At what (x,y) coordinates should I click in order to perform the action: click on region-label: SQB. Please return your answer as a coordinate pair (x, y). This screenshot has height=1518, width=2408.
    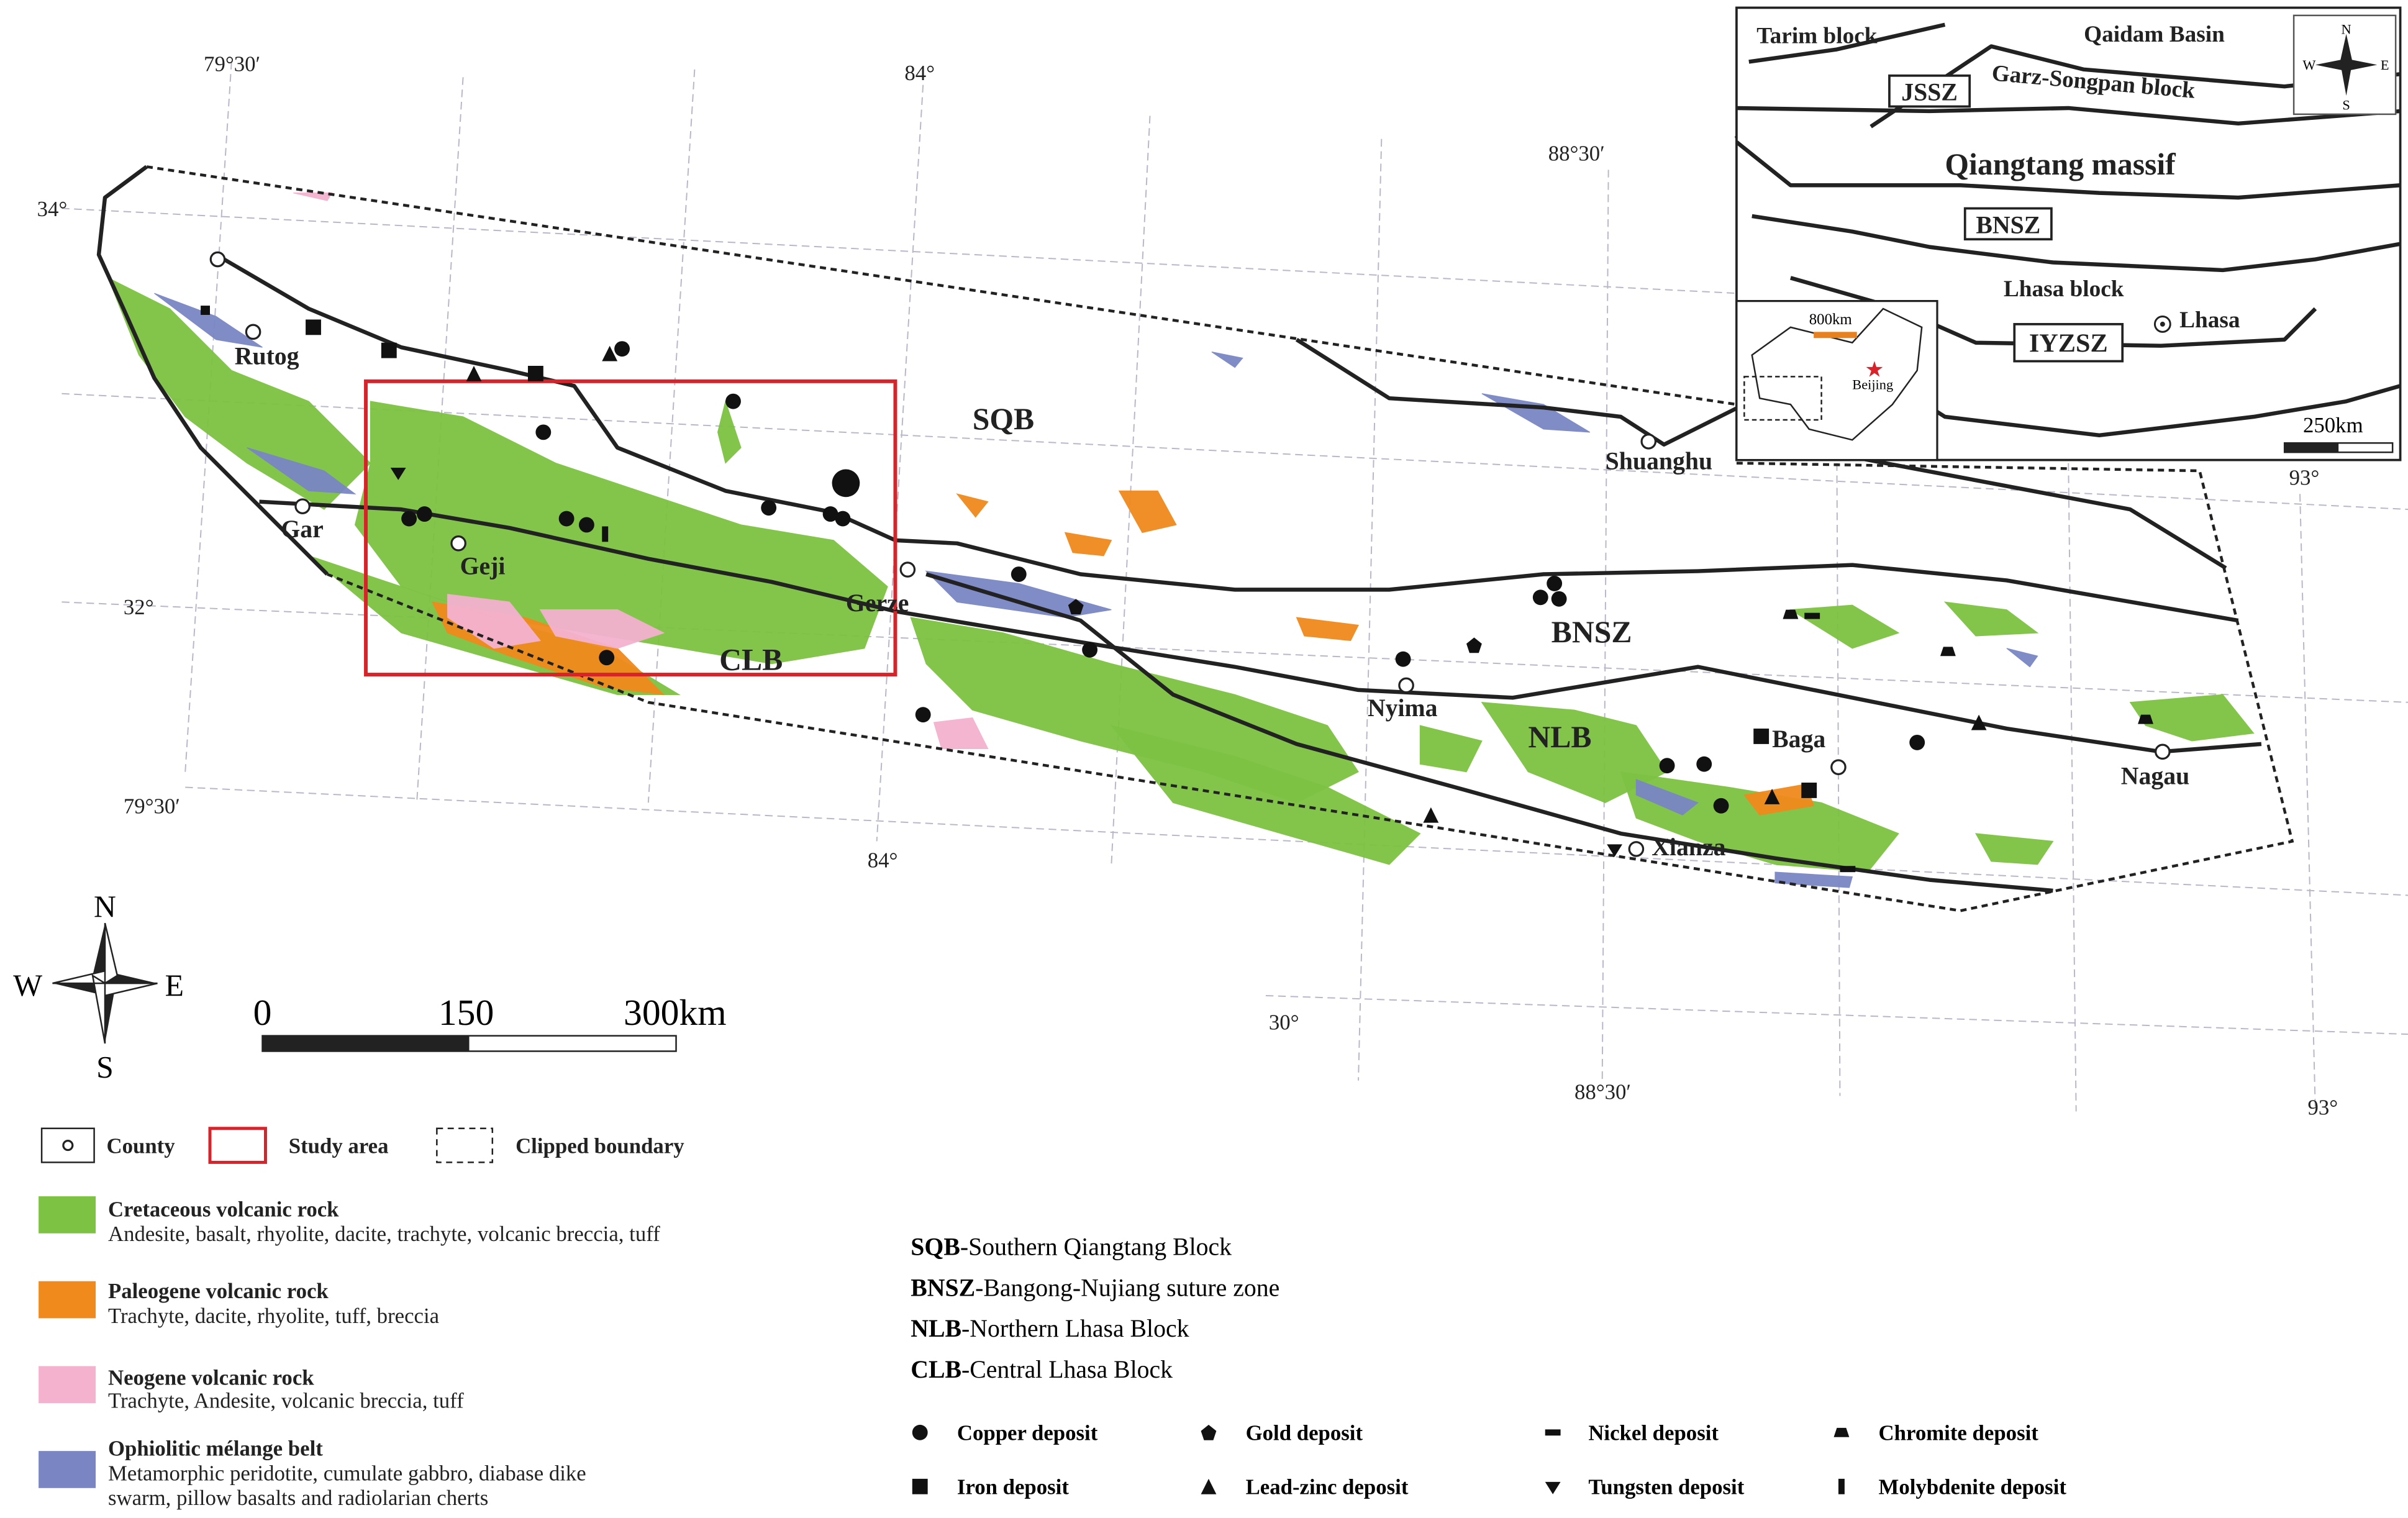
    Looking at the image, I should click on (1004, 419).